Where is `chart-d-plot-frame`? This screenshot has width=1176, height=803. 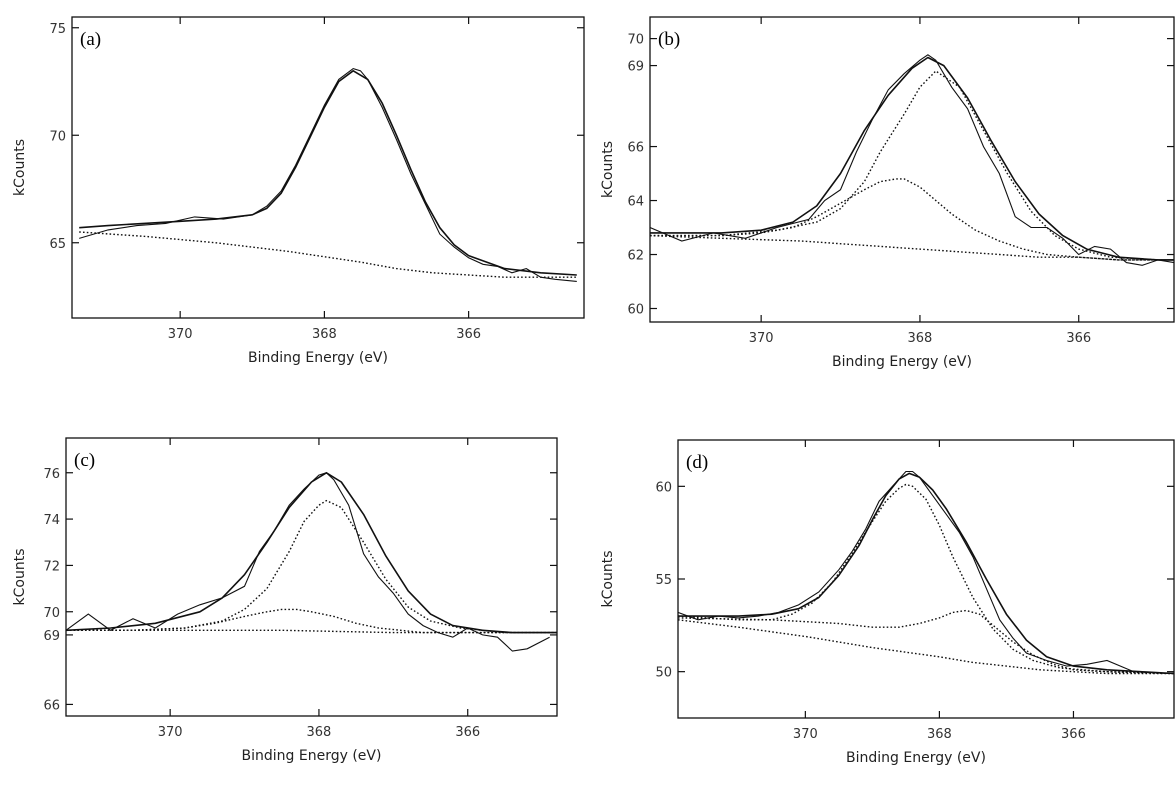
chart-d-plot-frame is located at coordinates (926, 579).